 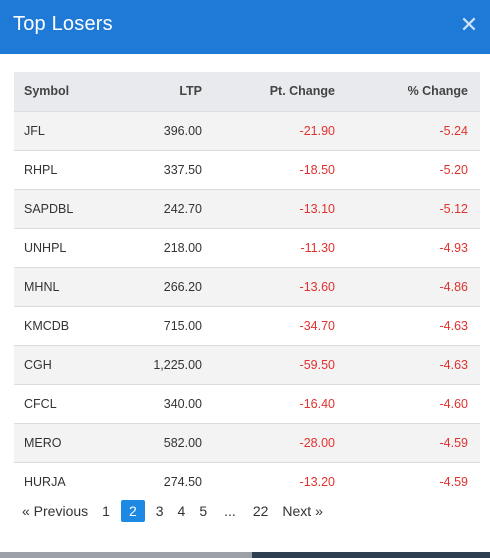 What do you see at coordinates (247, 91) in the screenshot?
I see `table-header-row: Symbol LTP Pt. Change % Change` at bounding box center [247, 91].